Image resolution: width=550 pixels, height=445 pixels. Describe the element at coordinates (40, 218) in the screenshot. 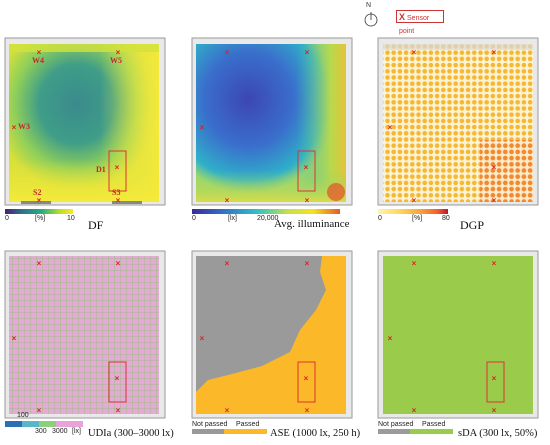

I see `df-tick-unit: [%]` at that location.